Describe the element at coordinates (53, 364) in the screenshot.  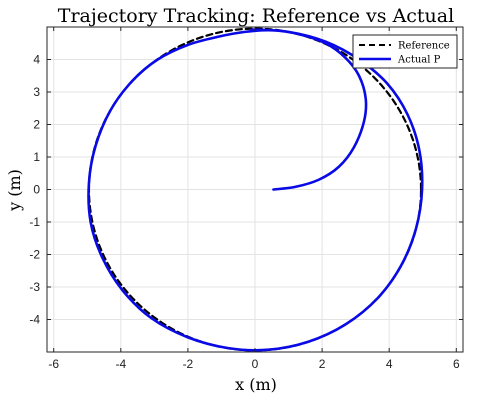
I see `x-tick-label: -6` at that location.